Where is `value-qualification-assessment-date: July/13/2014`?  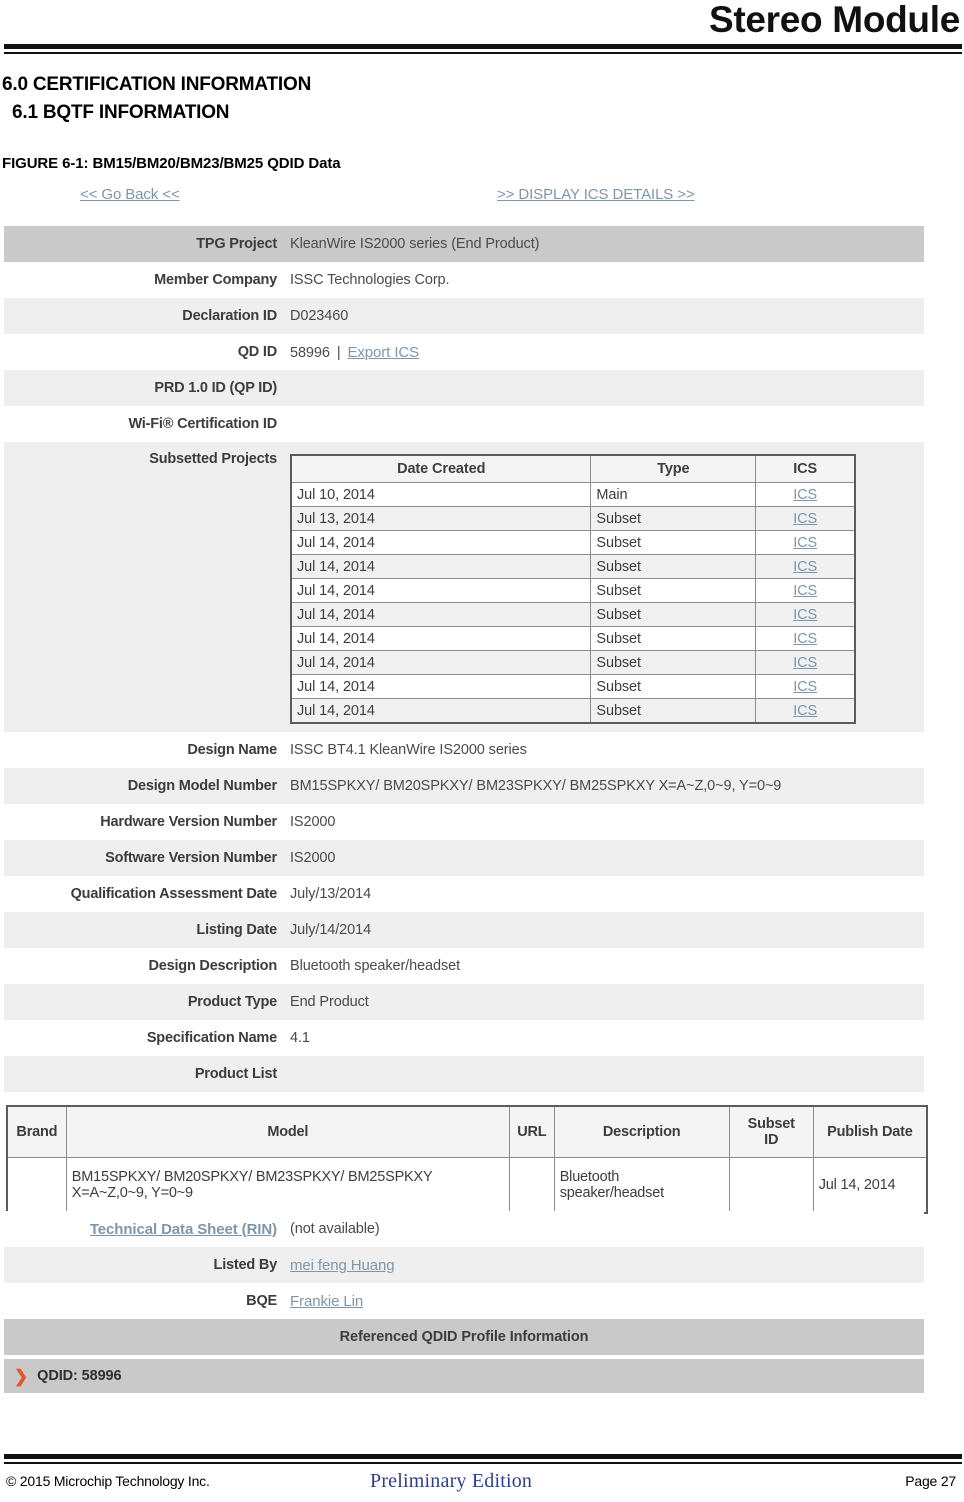
value-qualification-assessment-date: July/13/2014 is located at coordinates (331, 894).